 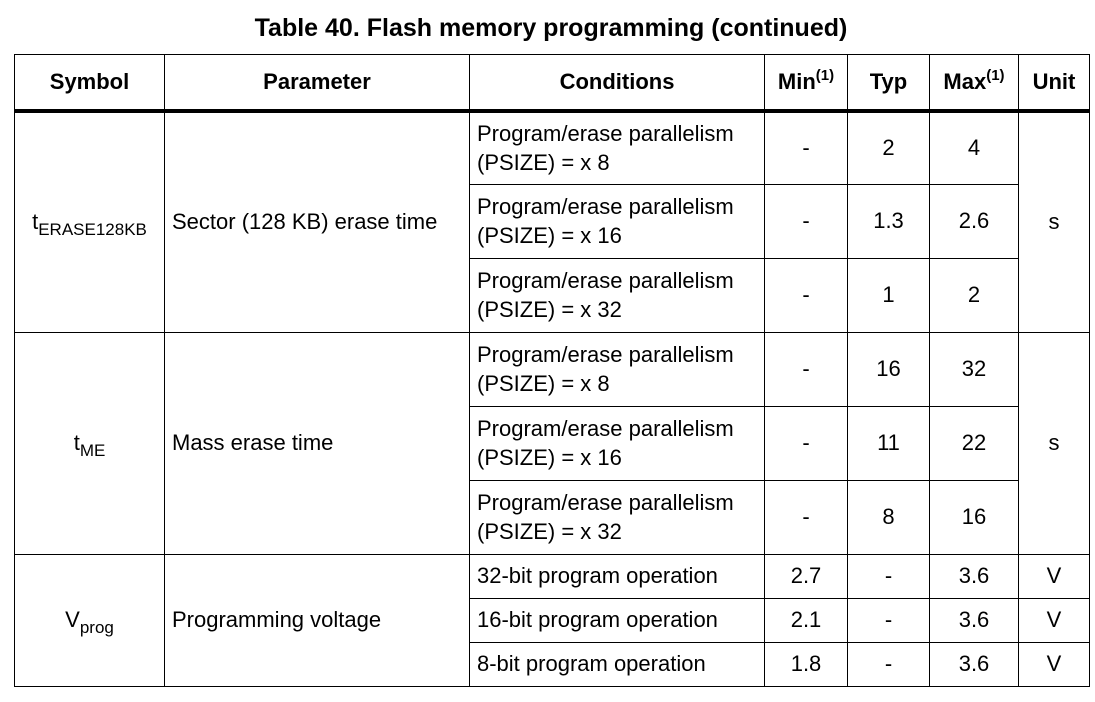 What do you see at coordinates (974, 221) in the screenshot?
I see `max-cell: 2.6` at bounding box center [974, 221].